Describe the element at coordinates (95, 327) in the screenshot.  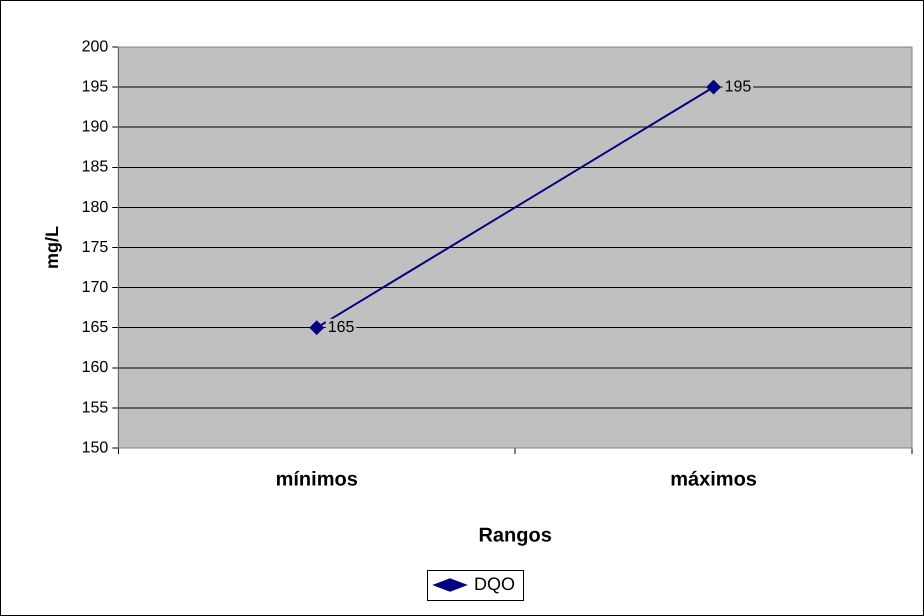
I see `y-tick-label: 165` at that location.